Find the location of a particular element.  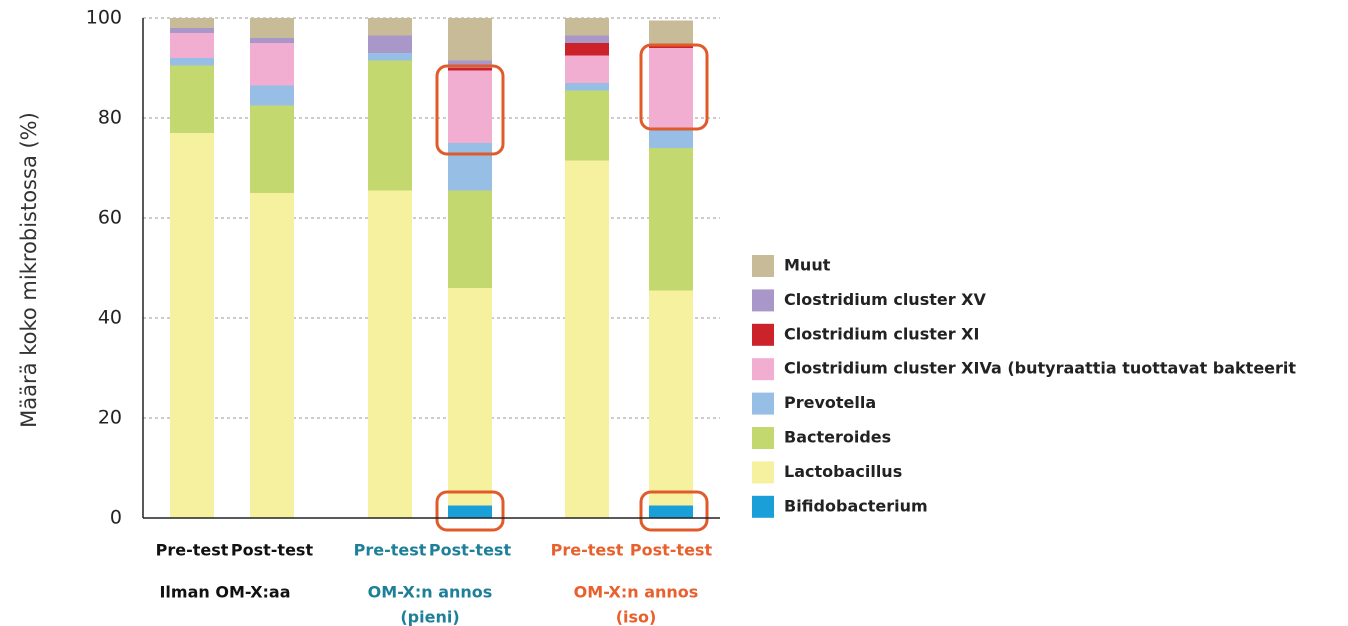

y-tick-label: 100 is located at coordinates (104, 18).